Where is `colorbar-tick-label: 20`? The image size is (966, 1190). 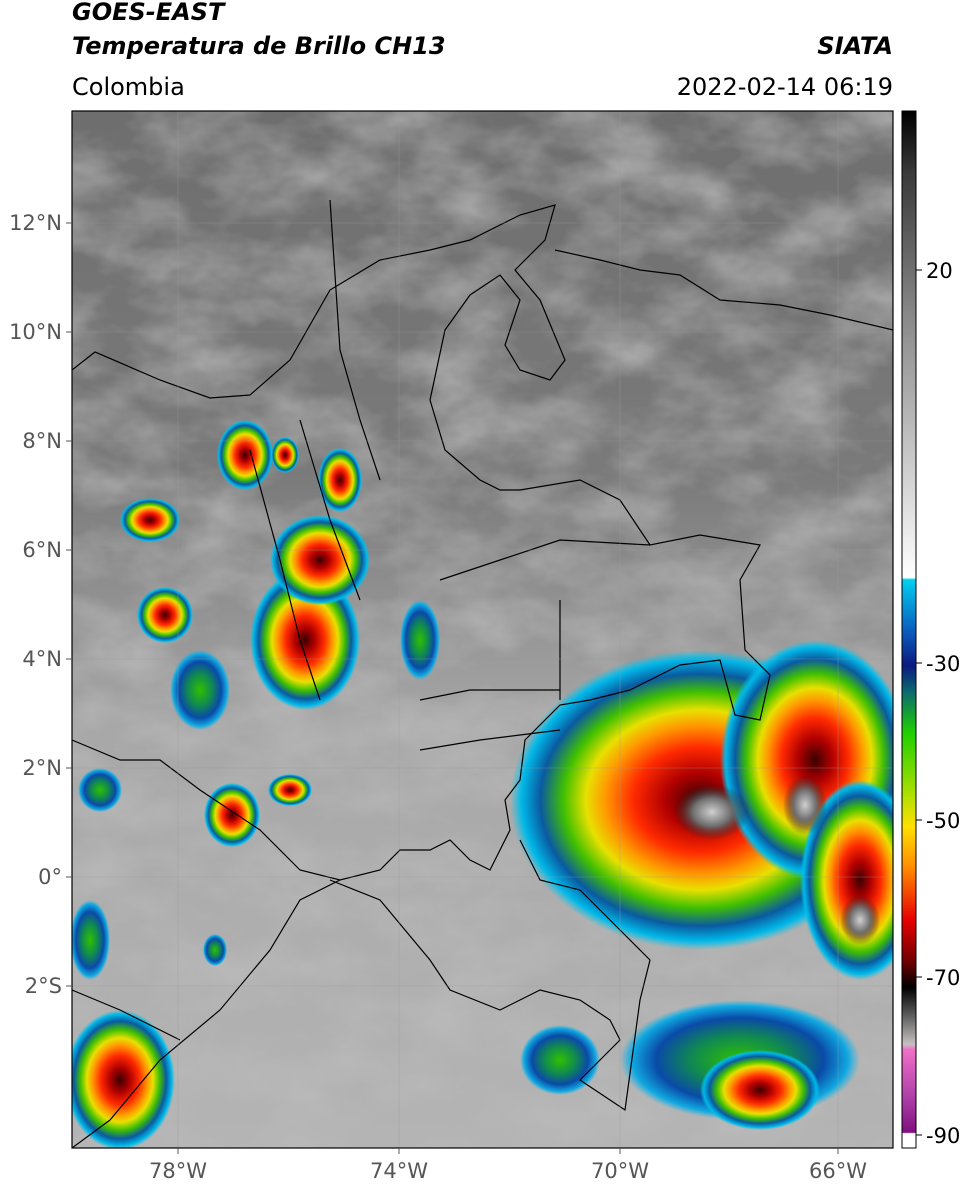 colorbar-tick-label: 20 is located at coordinates (939, 271).